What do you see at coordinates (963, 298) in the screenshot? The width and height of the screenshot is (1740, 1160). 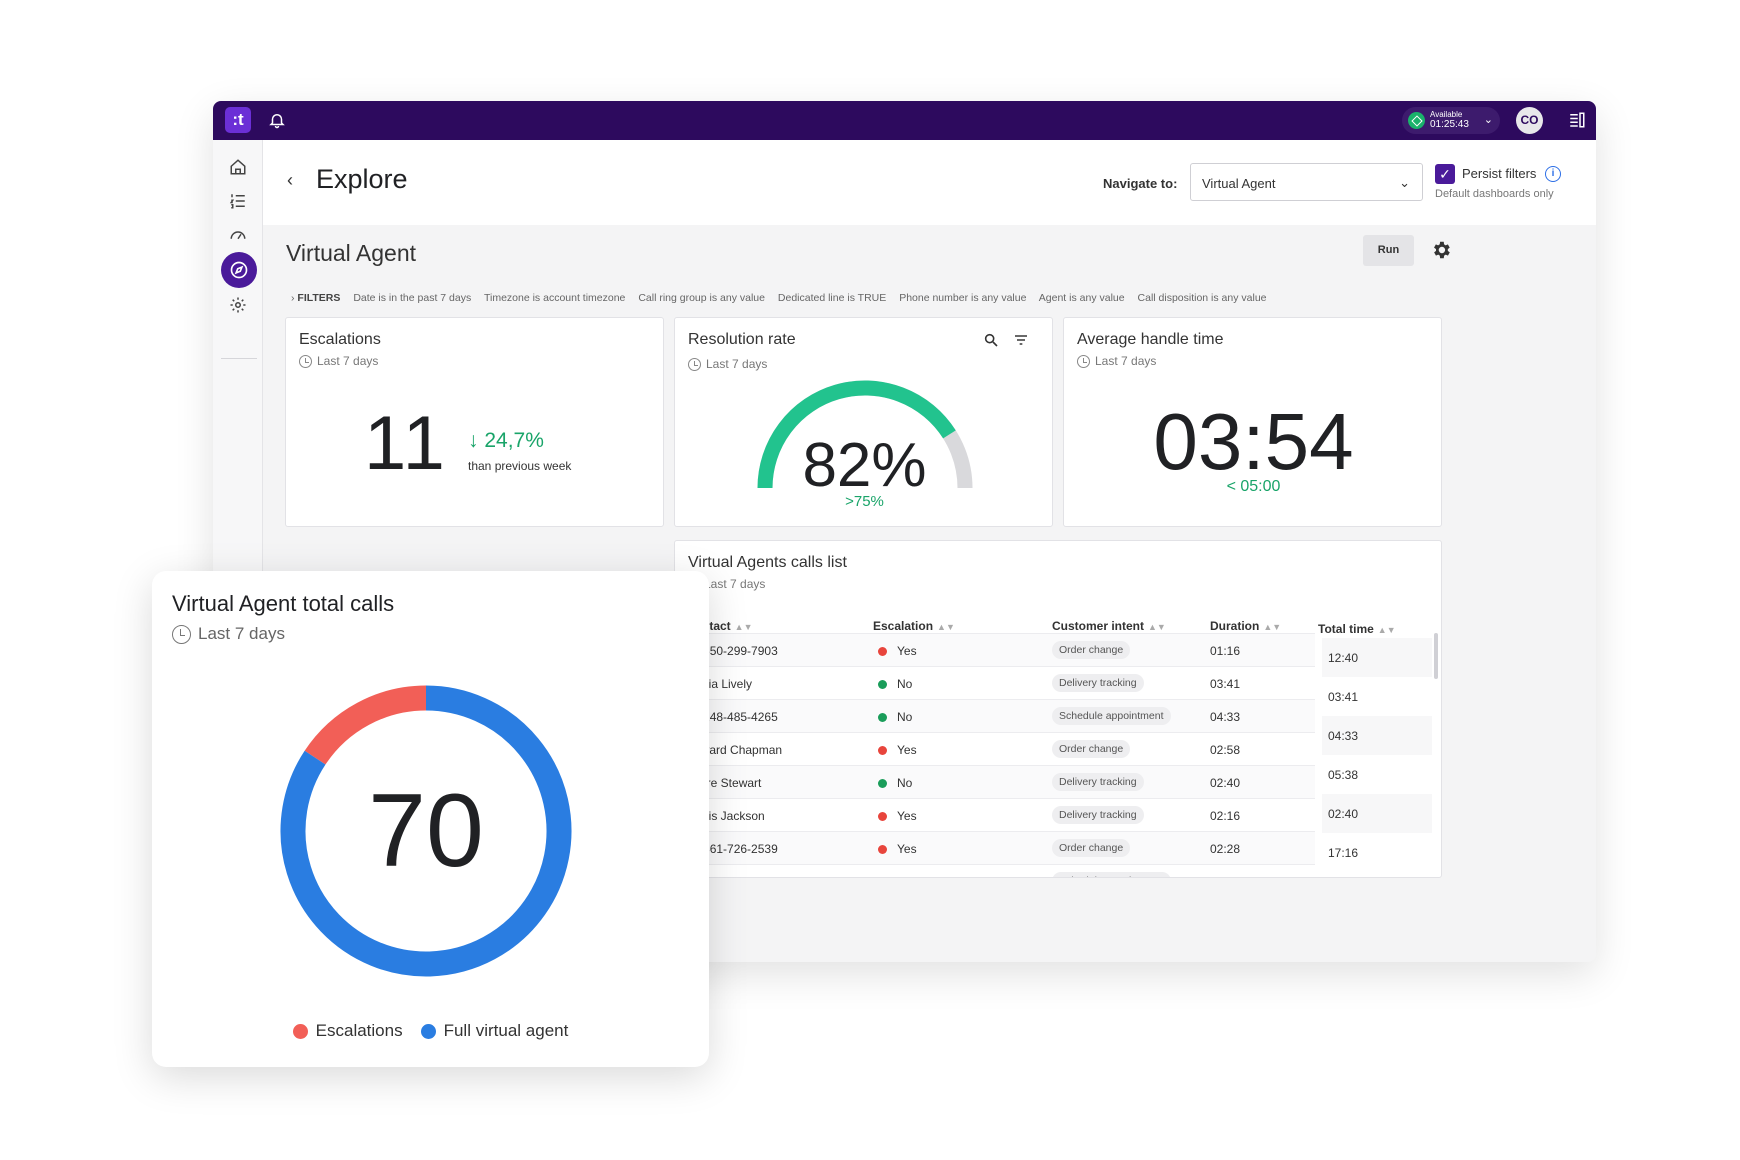 I see `filter-chip: Phone number is any value` at bounding box center [963, 298].